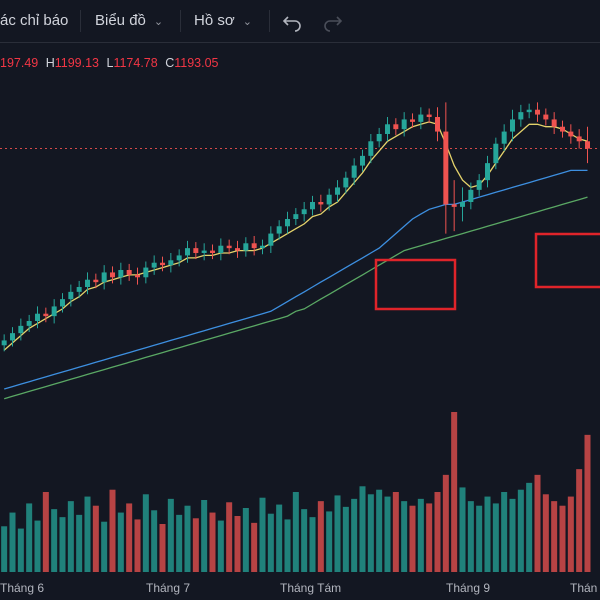 The height and width of the screenshot is (600, 600). What do you see at coordinates (19, 63) in the screenshot?
I see `open-value: 197.49` at bounding box center [19, 63].